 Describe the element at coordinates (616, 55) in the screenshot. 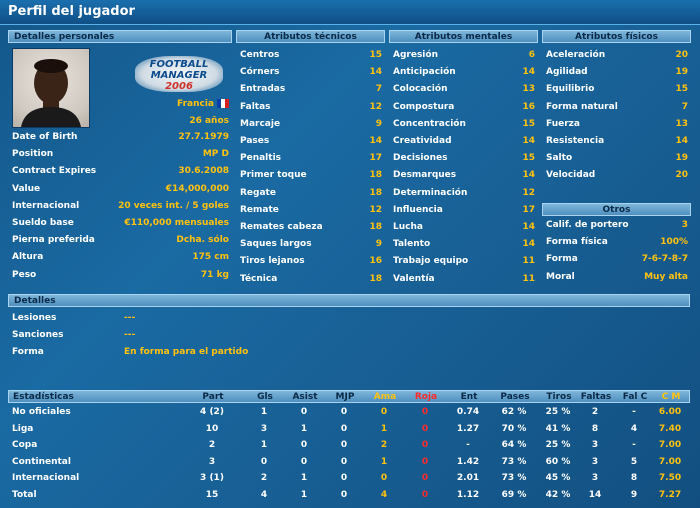

I see `physical-attribute-row: Aceleración 20` at that location.